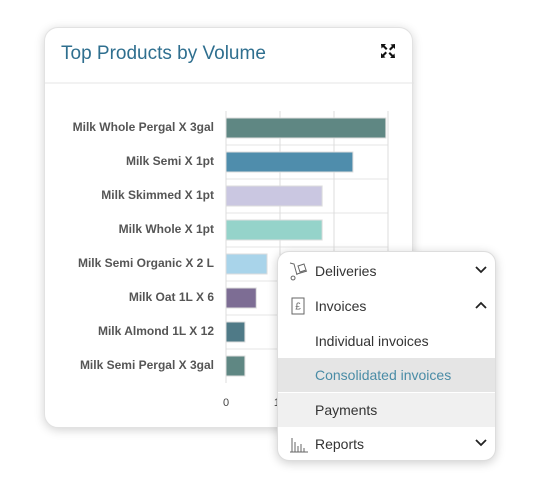 This screenshot has width=550, height=489. Describe the element at coordinates (163, 53) in the screenshot. I see `chart-title: Top Products by Volume` at that location.